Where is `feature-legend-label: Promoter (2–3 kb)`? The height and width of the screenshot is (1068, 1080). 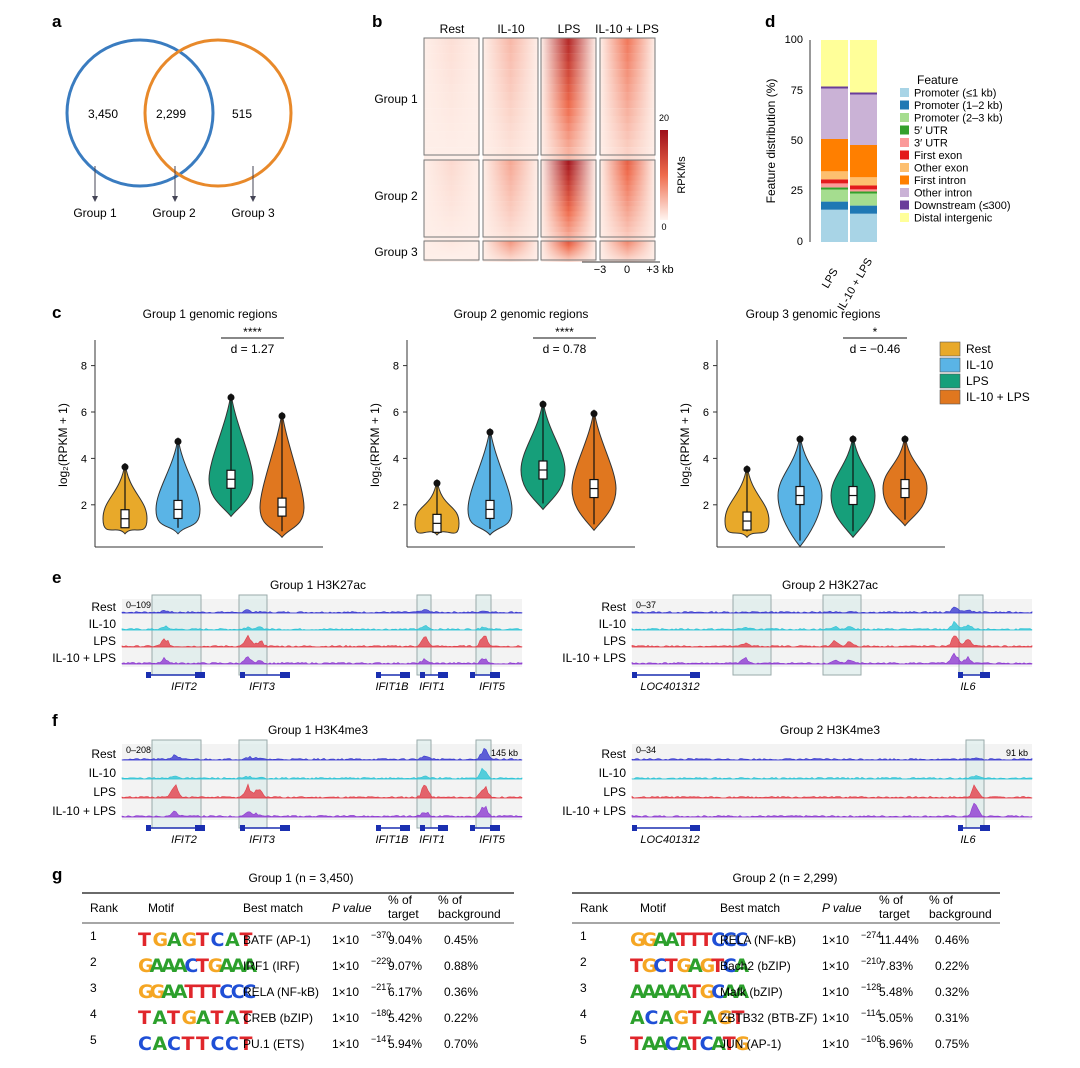
feature-legend-label: Promoter (2–3 kb) is located at coordinates (958, 119).